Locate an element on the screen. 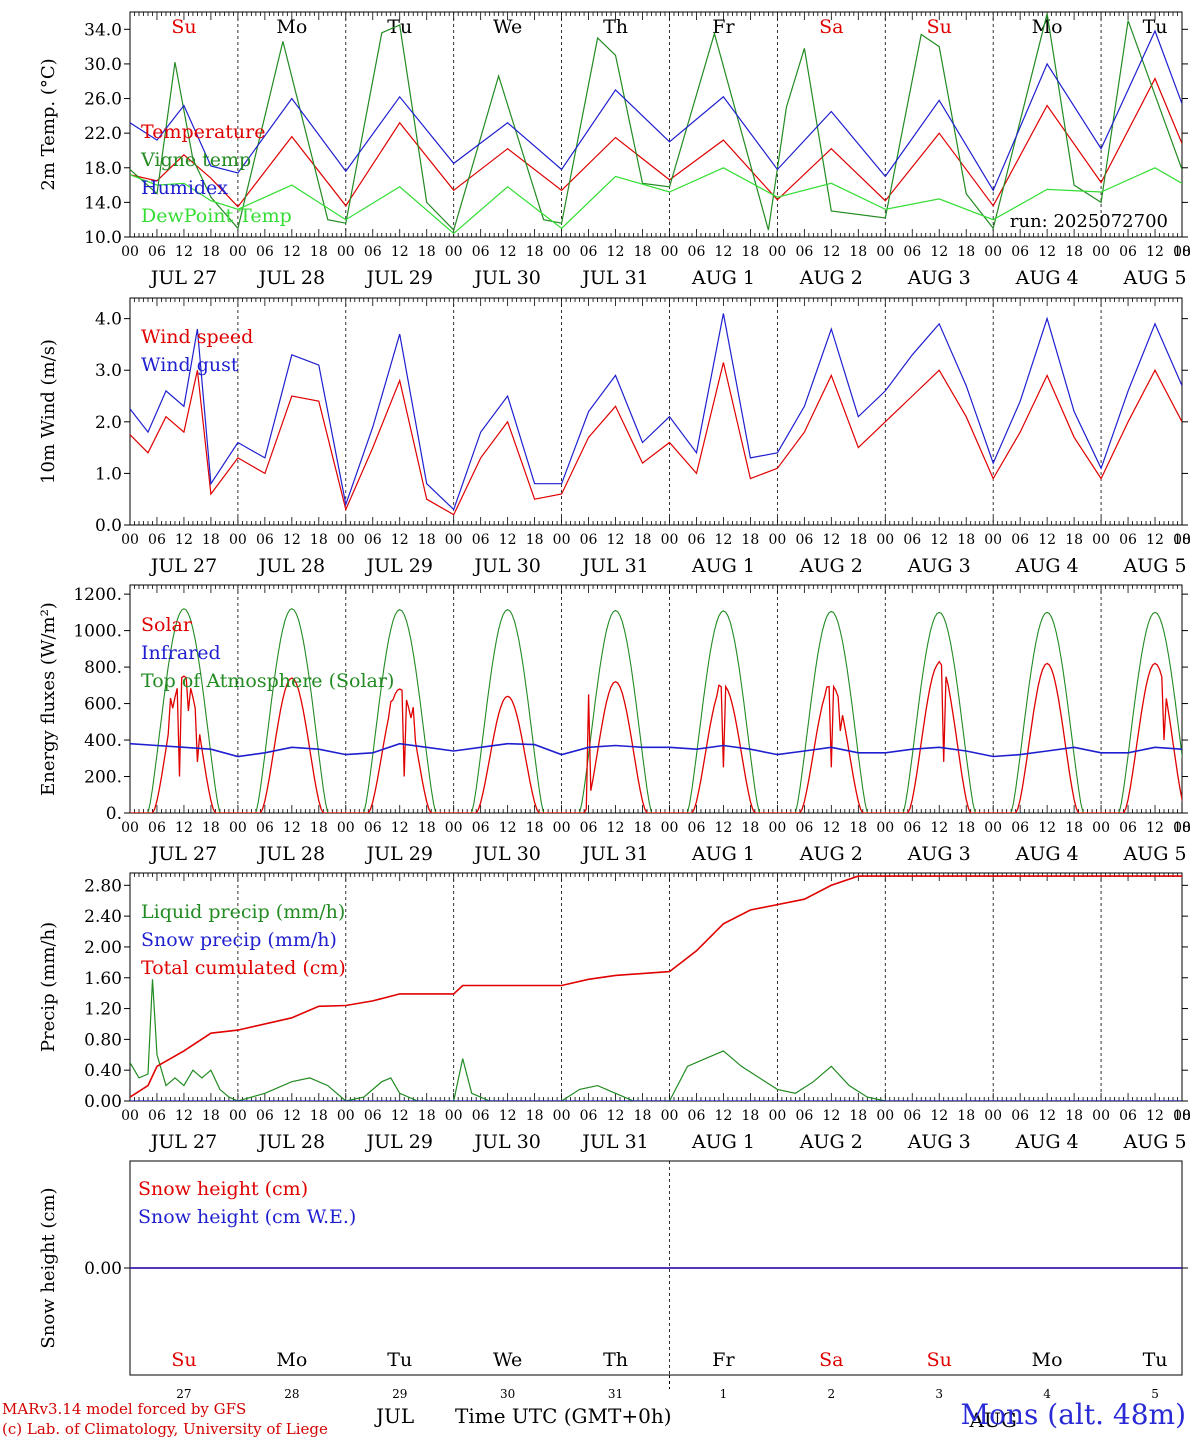  y-tick-label: 18.0 is located at coordinates (103, 169).